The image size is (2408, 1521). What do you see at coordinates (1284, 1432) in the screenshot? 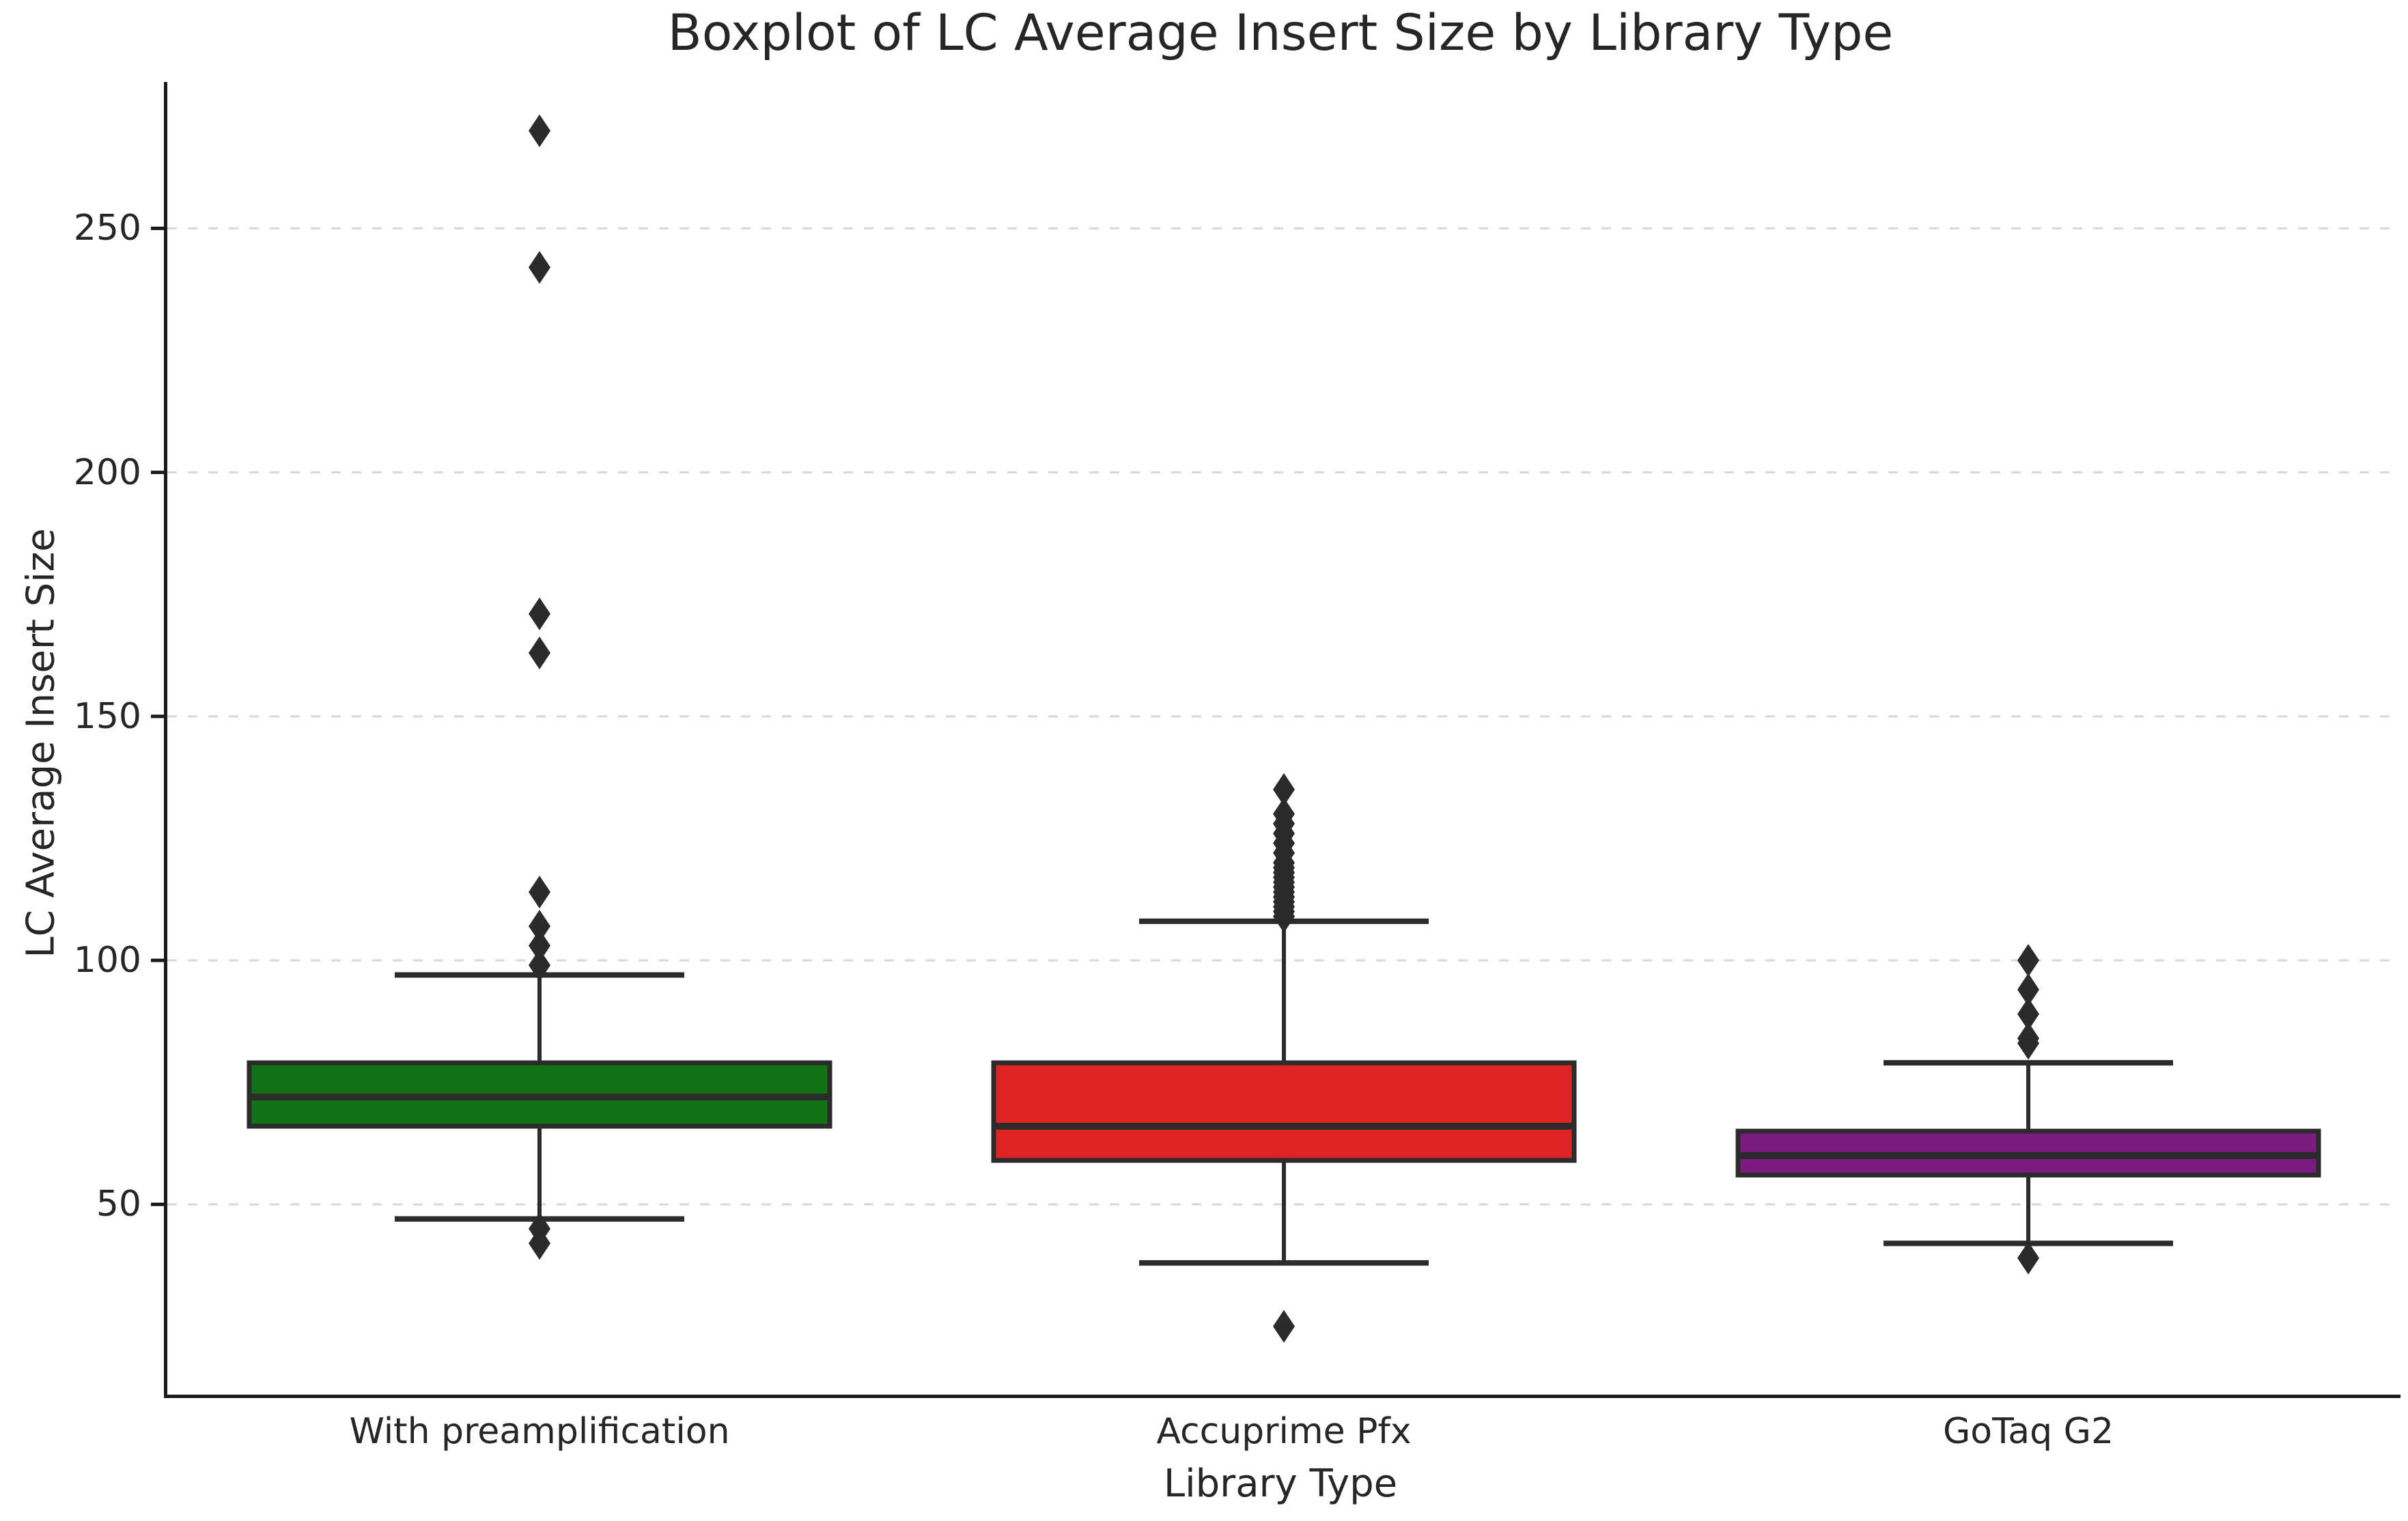
I see `xtick-label: Accuprime Pfx` at bounding box center [1284, 1432].